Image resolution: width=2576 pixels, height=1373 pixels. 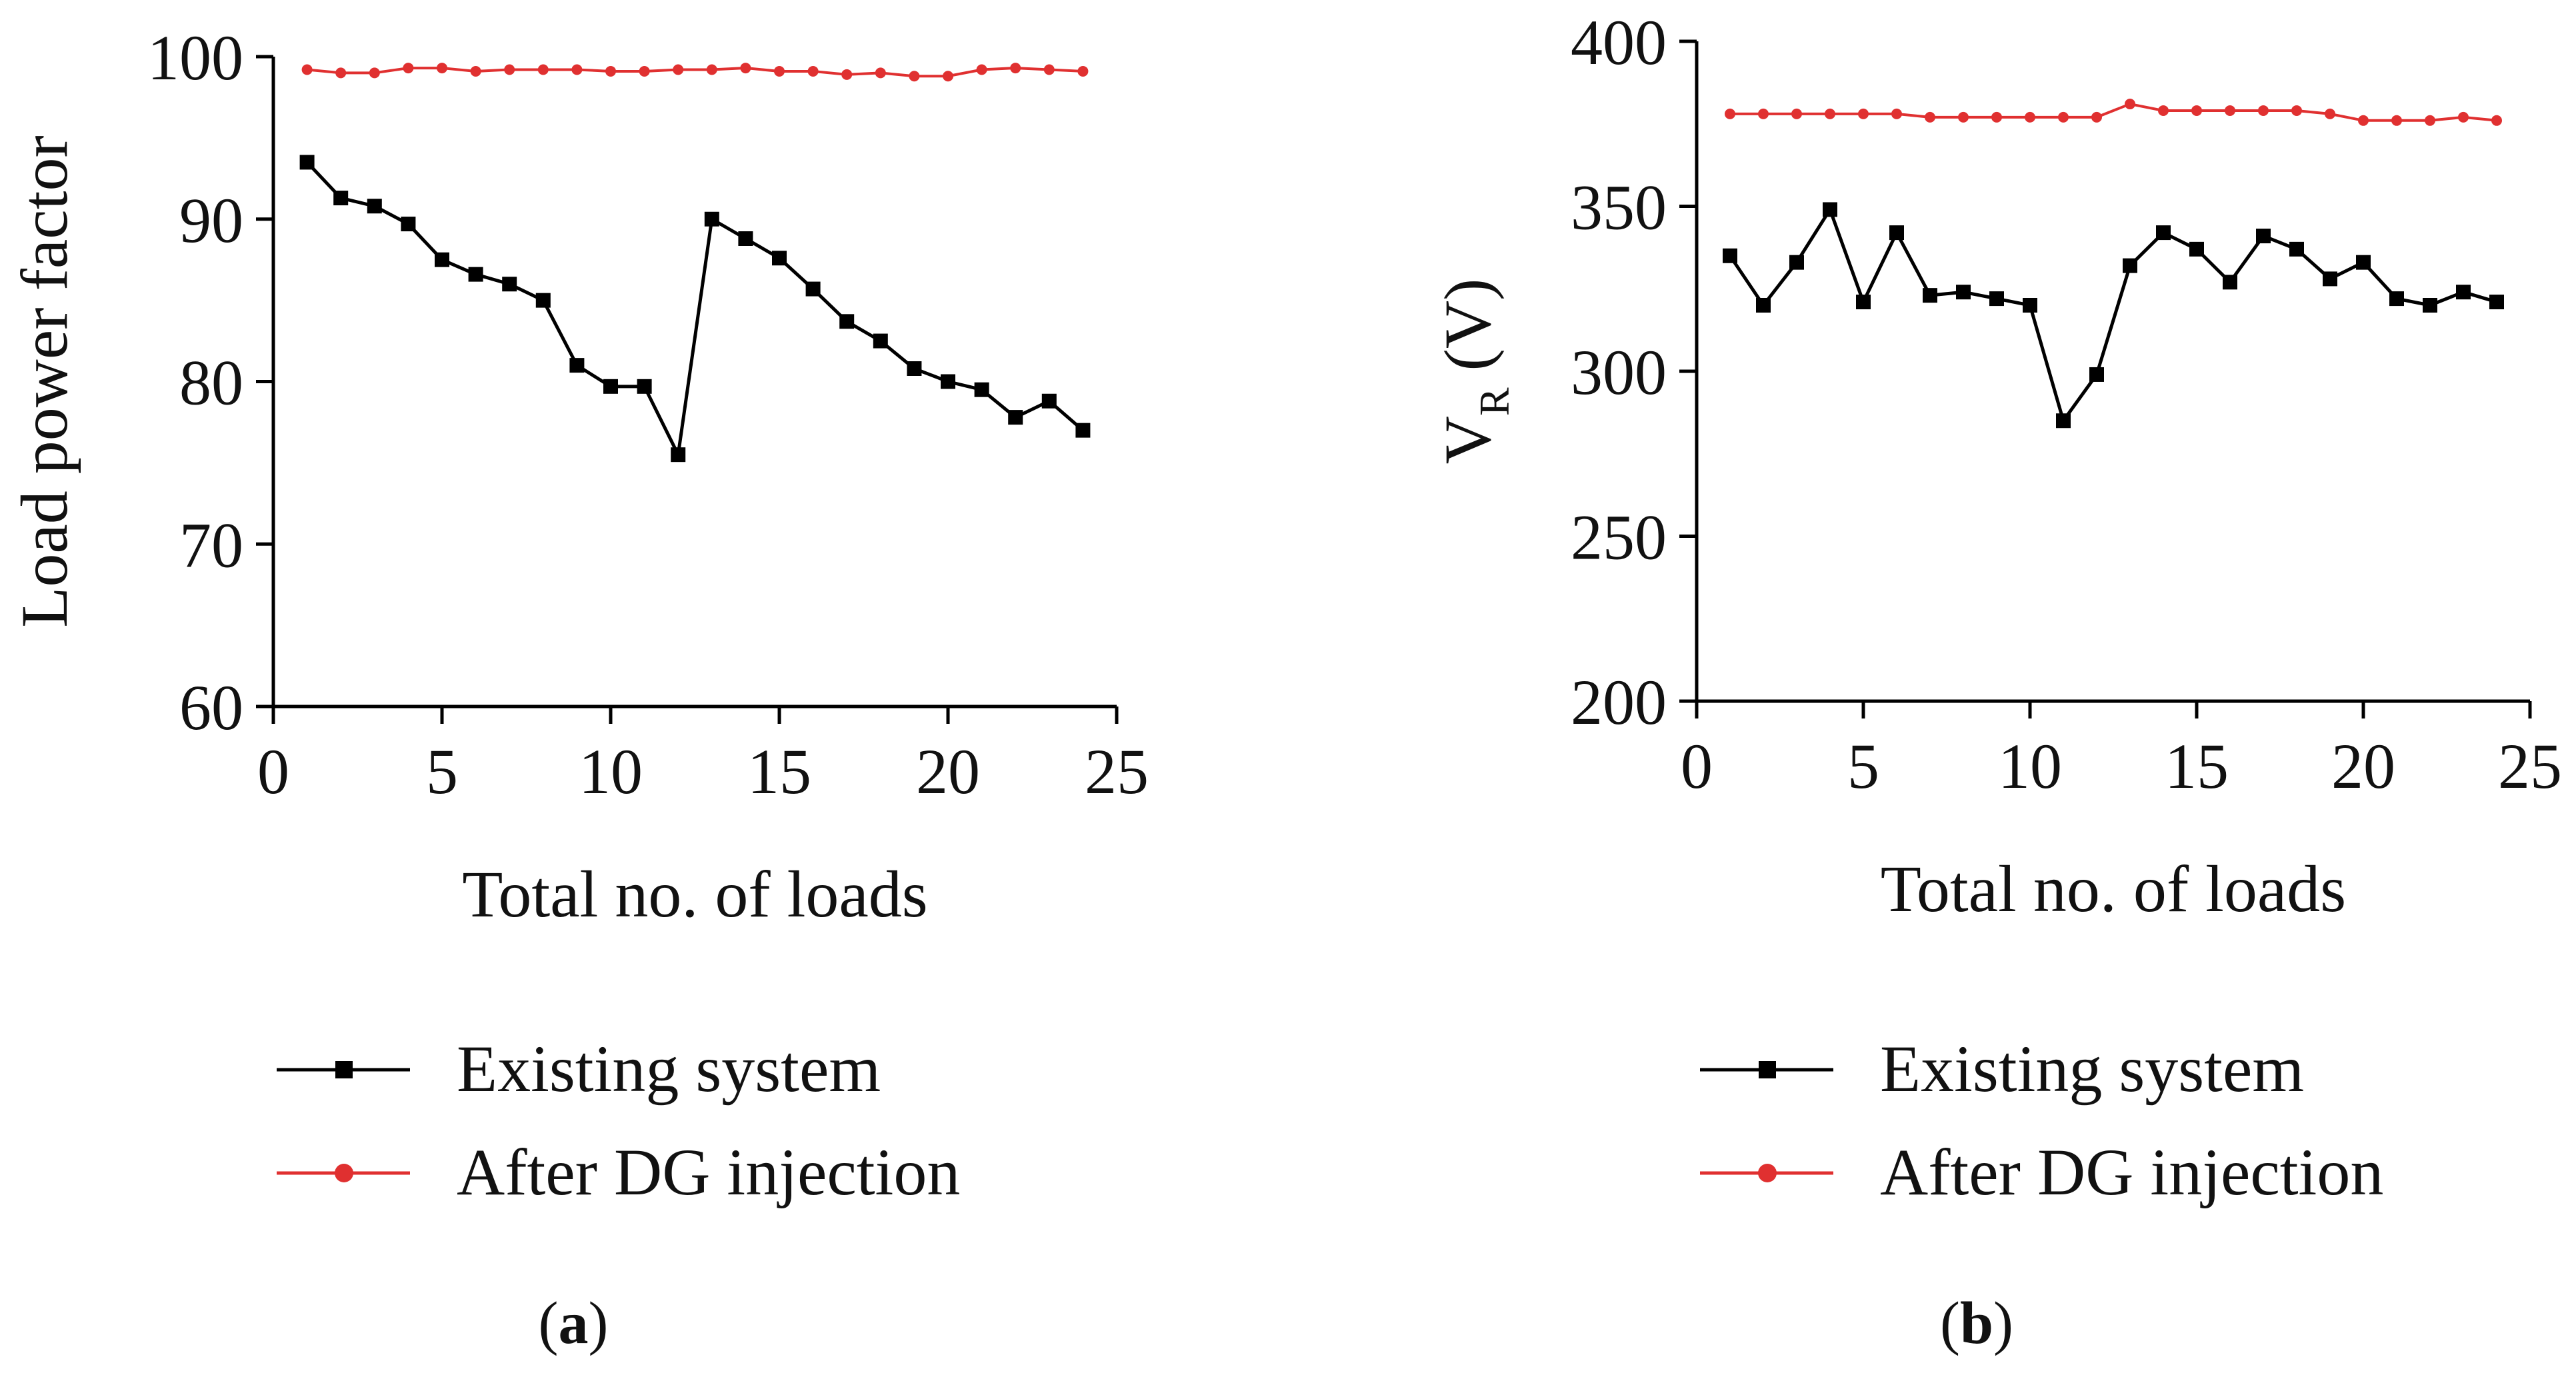 What do you see at coordinates (1474, 372) in the screenshot?
I see `y-axis-label: VR (V)` at bounding box center [1474, 372].